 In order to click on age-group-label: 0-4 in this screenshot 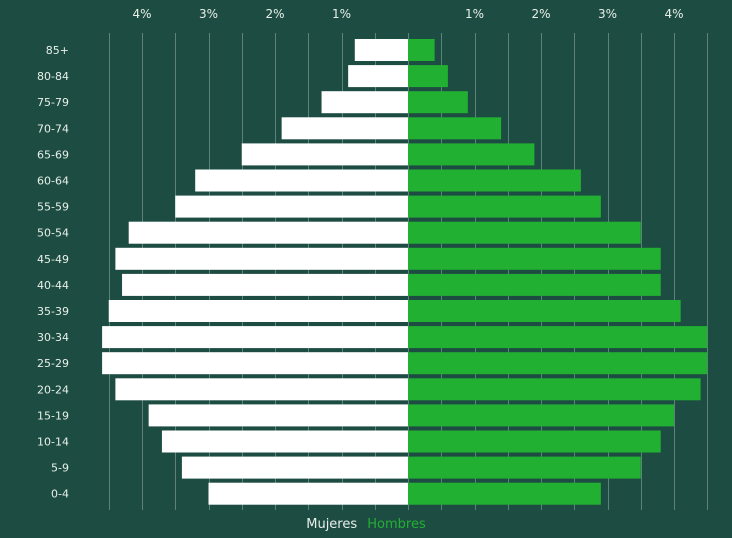, I will do `click(60, 494)`.